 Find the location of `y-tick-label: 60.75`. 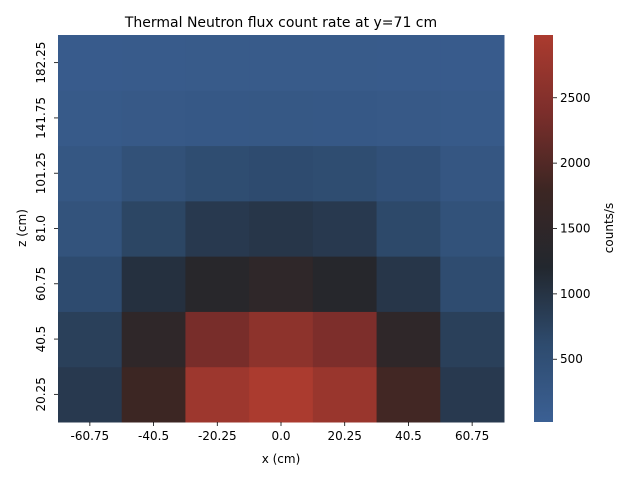

y-tick-label: 60.75 is located at coordinates (41, 284).